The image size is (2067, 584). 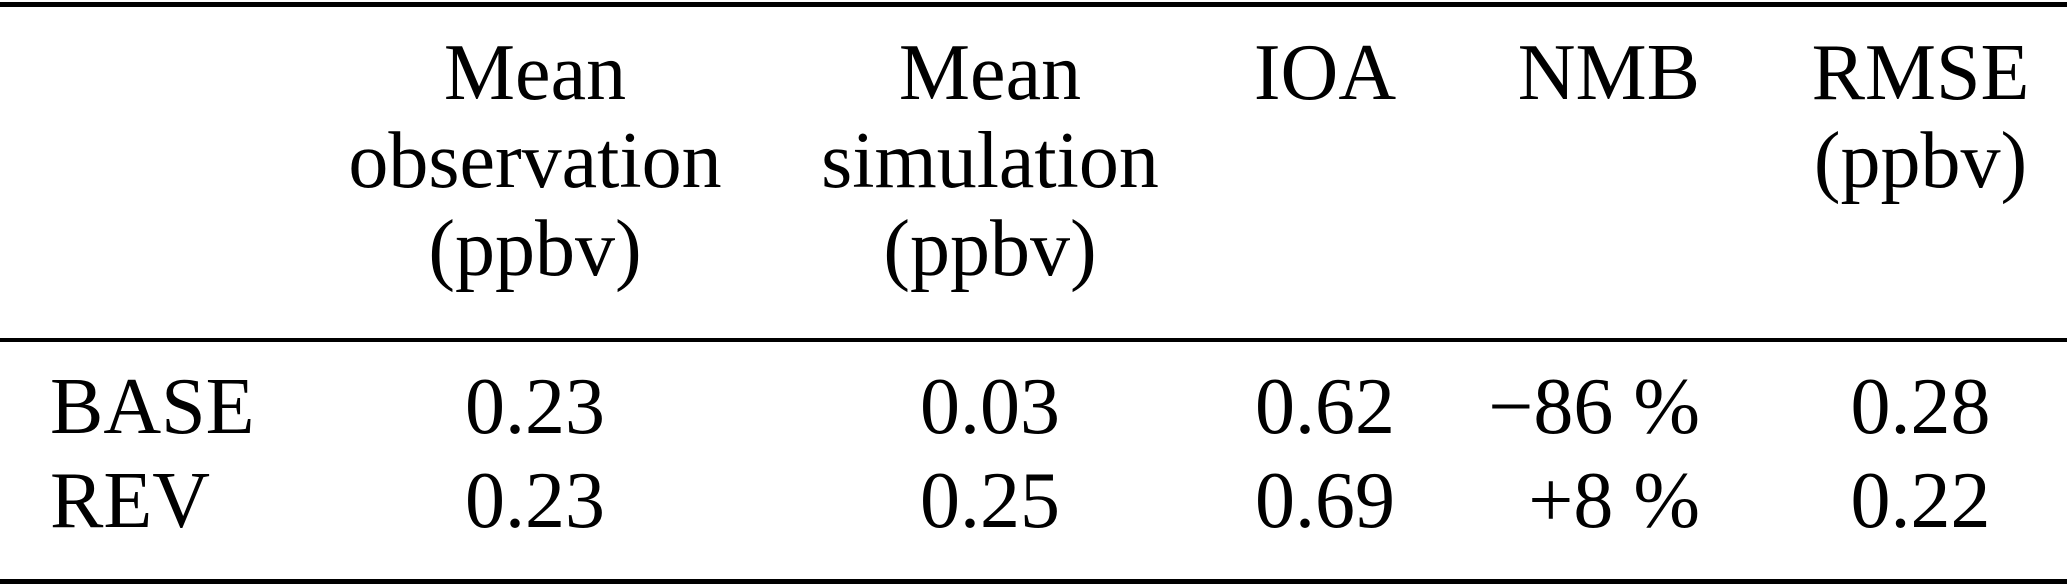 What do you see at coordinates (1325, 73) in the screenshot?
I see `header-line: IOA` at bounding box center [1325, 73].